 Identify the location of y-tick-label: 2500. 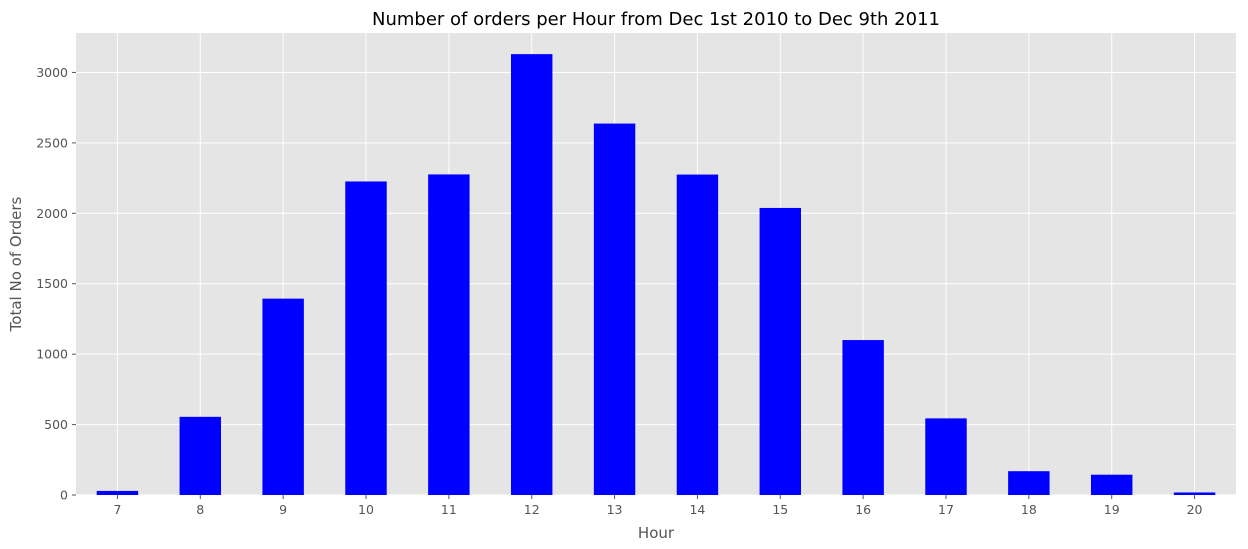
(52, 142).